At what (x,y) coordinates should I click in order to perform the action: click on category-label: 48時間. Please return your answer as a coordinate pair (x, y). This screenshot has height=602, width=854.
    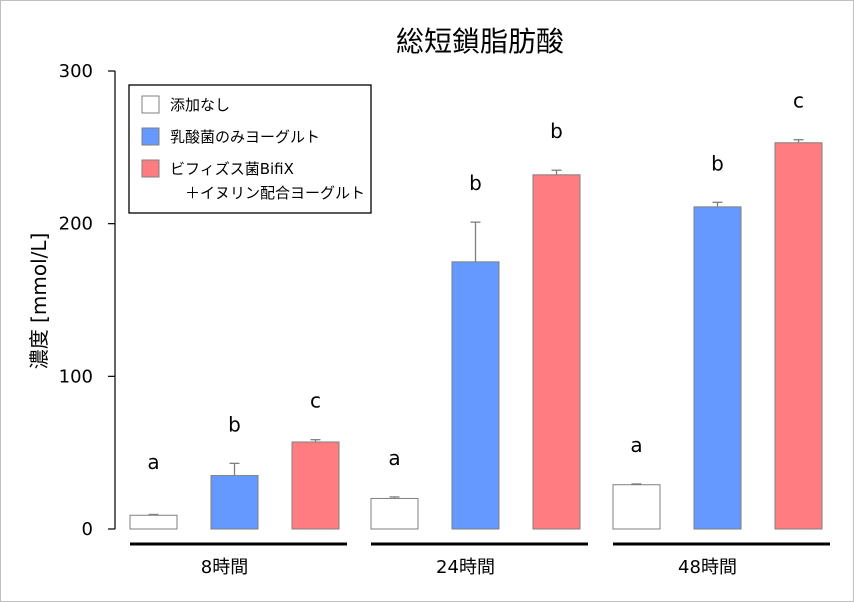
    Looking at the image, I should click on (707, 567).